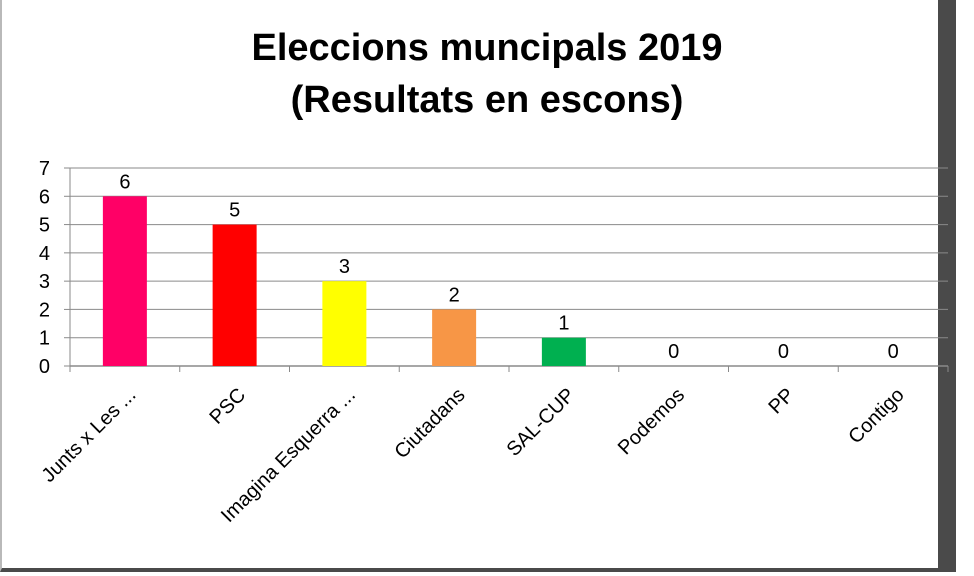  What do you see at coordinates (234, 211) in the screenshot?
I see `data-label: 5` at bounding box center [234, 211].